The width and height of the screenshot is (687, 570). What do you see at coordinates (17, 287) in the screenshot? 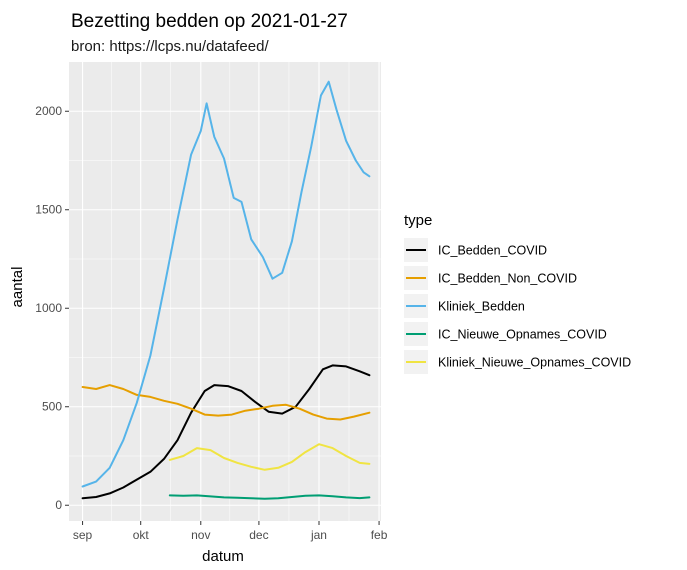
I see `y-axis-title: aantal` at bounding box center [17, 287].